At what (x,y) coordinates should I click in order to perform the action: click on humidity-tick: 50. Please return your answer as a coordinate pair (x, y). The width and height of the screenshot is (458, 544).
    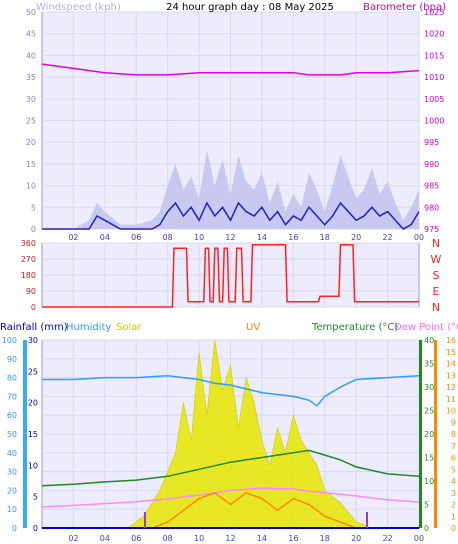
    Looking at the image, I should click on (12, 434).